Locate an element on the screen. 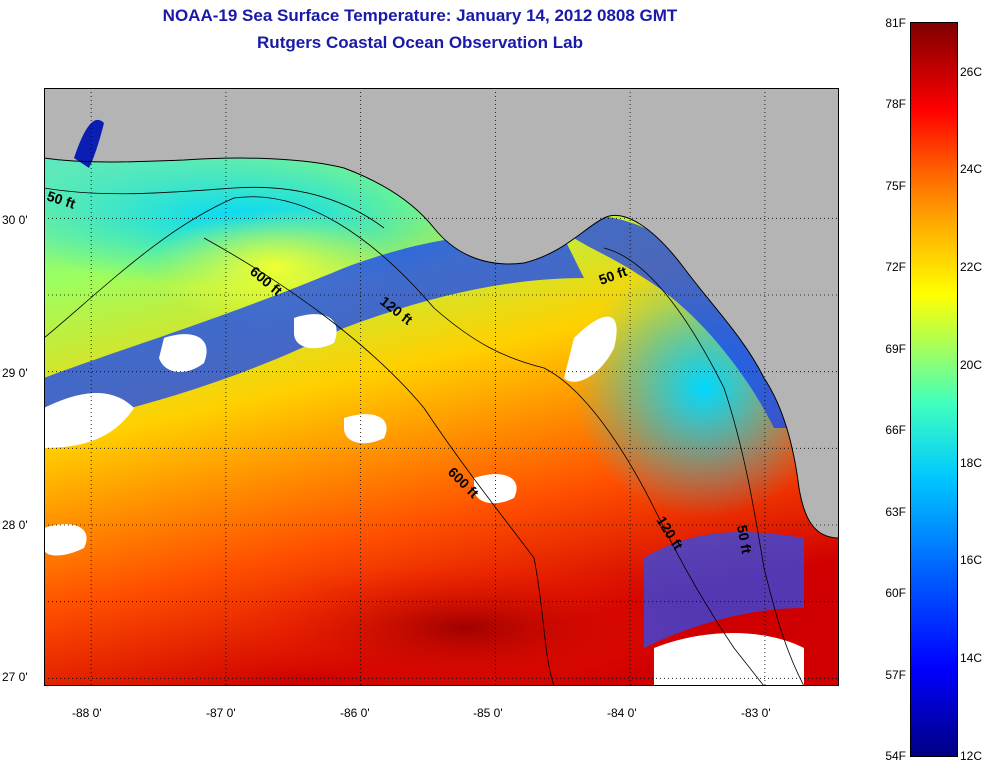 This screenshot has height=770, width=992. colorbar-label-f: 63F is located at coordinates (895, 512).